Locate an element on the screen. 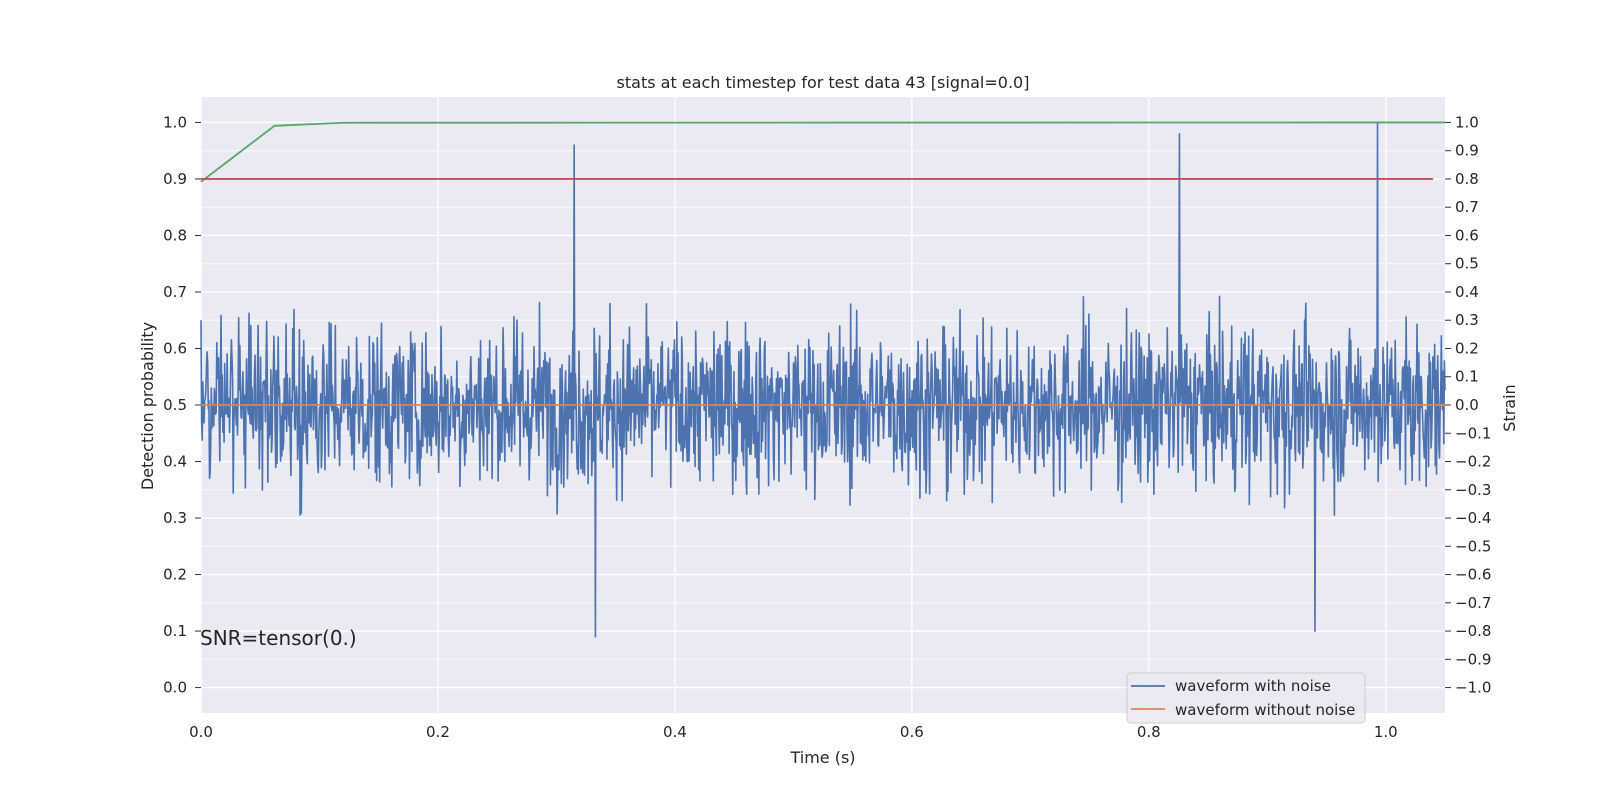 This screenshot has height=800, width=1600. y2-tick-label: 1.0 is located at coordinates (1467, 122).